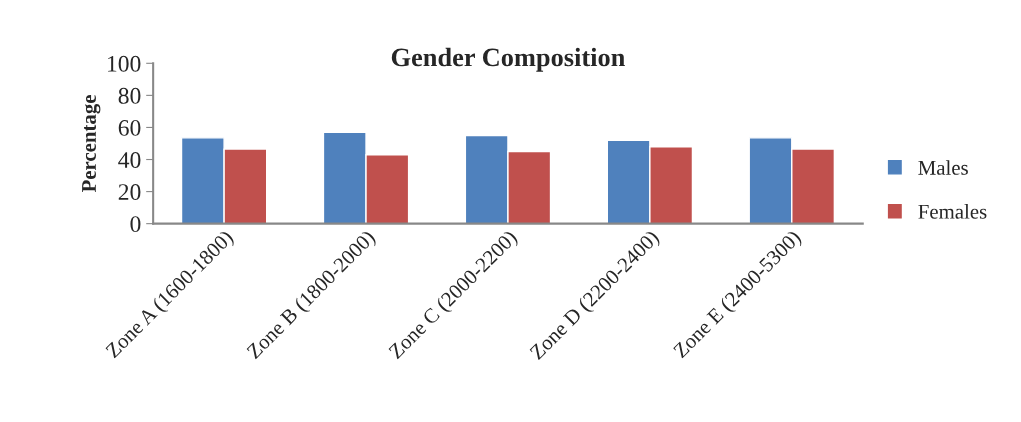 The height and width of the screenshot is (422, 1021). I want to click on y-tick-label: 20, so click(129, 192).